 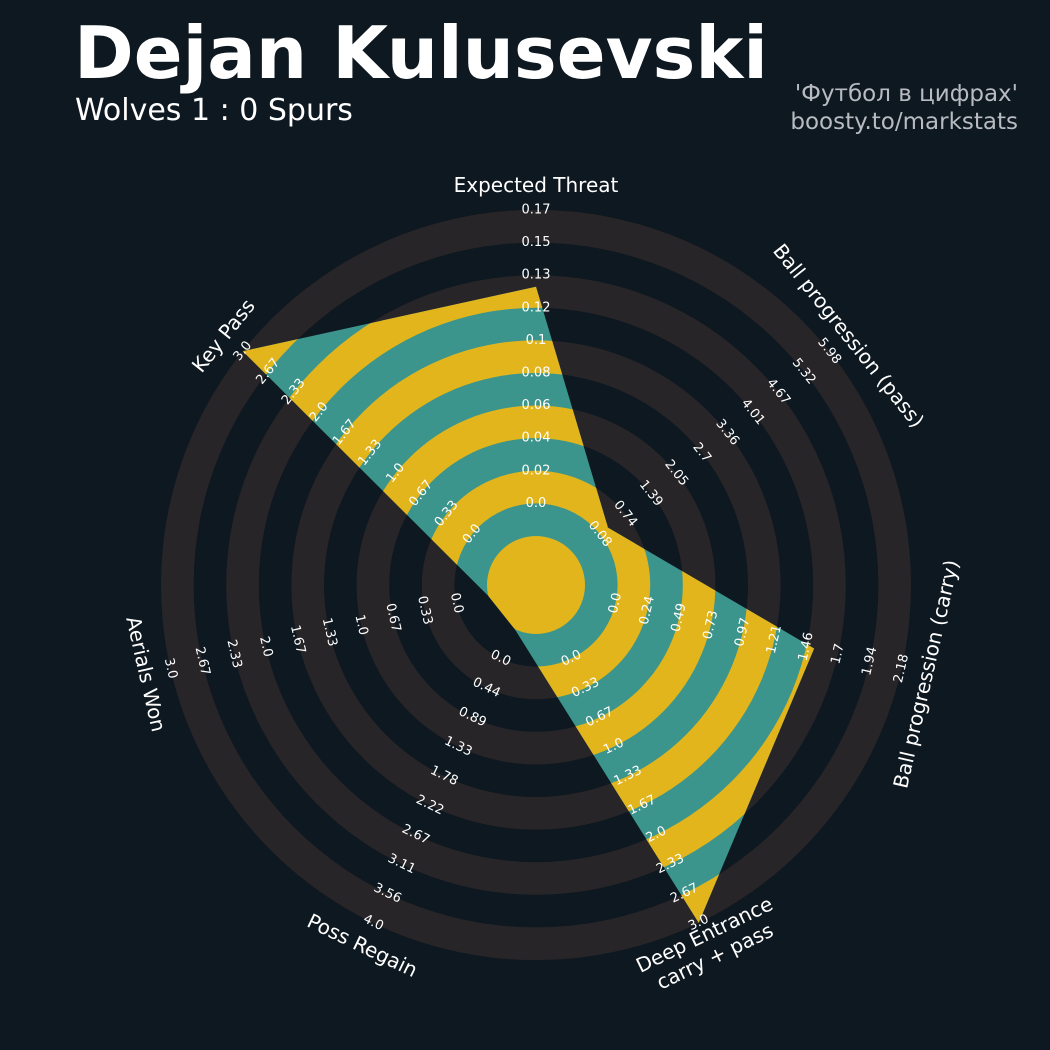 I want to click on tick-label: 0.12, so click(x=536, y=307).